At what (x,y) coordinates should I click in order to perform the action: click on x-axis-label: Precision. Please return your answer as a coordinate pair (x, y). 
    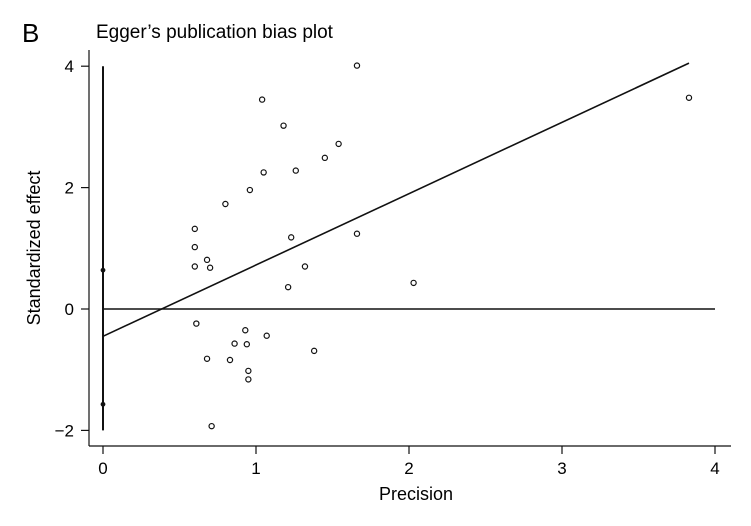
    Looking at the image, I should click on (416, 494).